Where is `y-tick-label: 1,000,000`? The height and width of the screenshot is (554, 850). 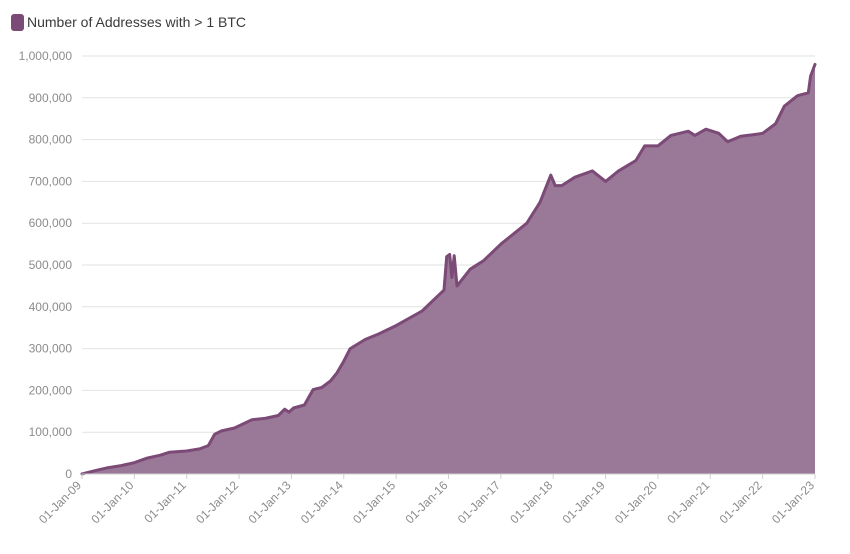
y-tick-label: 1,000,000 is located at coordinates (46, 56).